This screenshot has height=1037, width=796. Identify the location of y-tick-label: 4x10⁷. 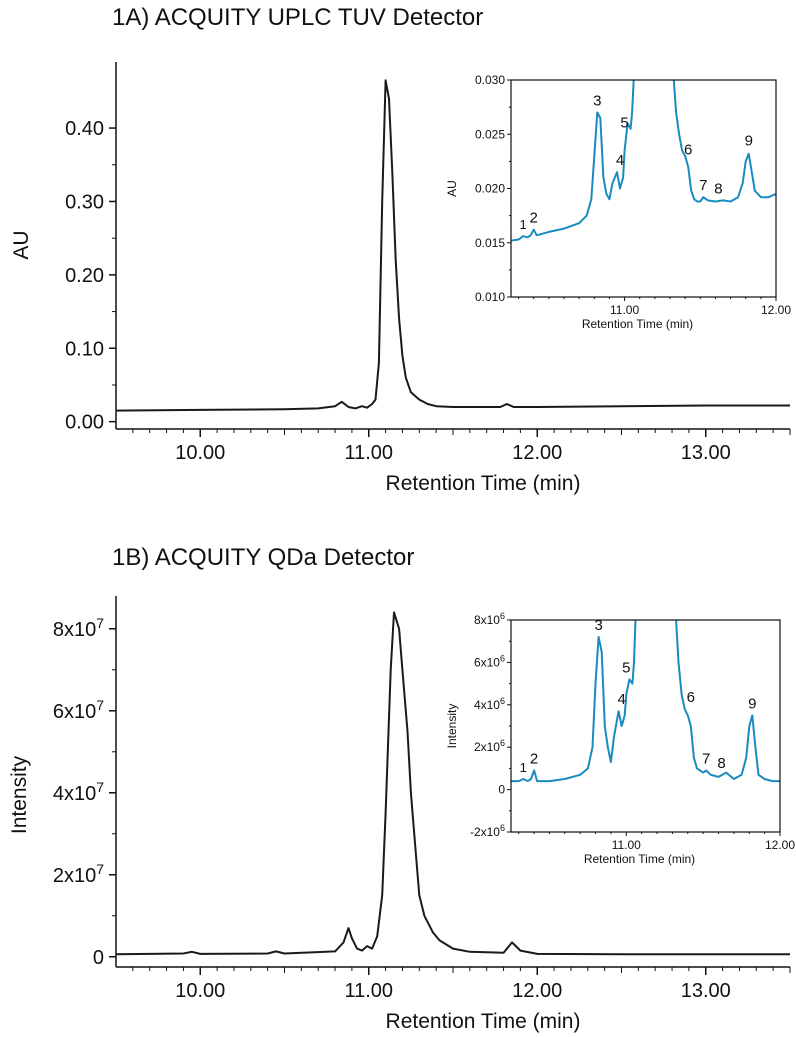
(78, 792).